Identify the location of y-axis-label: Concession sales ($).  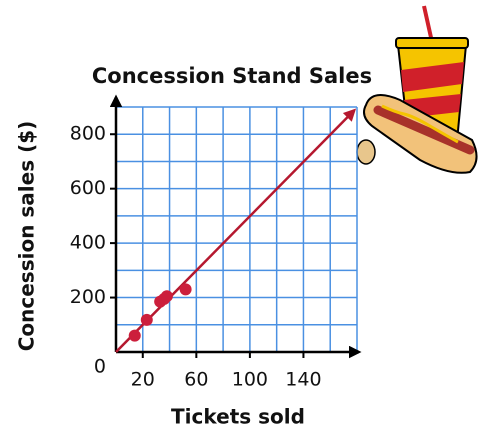
(27, 236).